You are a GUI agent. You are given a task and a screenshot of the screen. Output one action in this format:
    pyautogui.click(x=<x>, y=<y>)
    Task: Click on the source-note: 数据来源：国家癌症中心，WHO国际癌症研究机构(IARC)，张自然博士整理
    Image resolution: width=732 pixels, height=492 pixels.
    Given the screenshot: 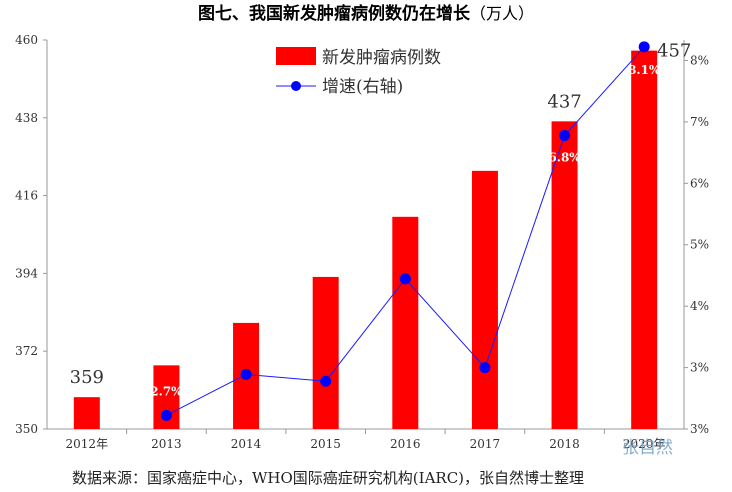 What is the action you would take?
    pyautogui.click(x=328, y=478)
    